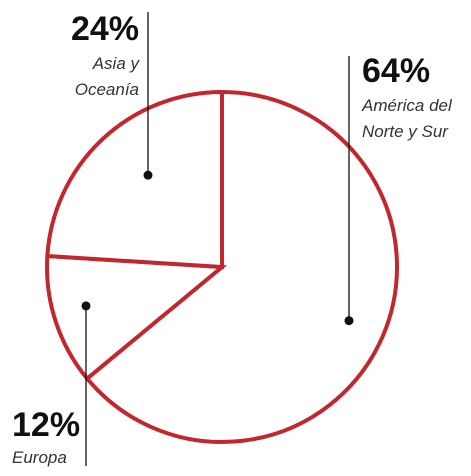  I want to click on slice-asia, so click(134, 179).